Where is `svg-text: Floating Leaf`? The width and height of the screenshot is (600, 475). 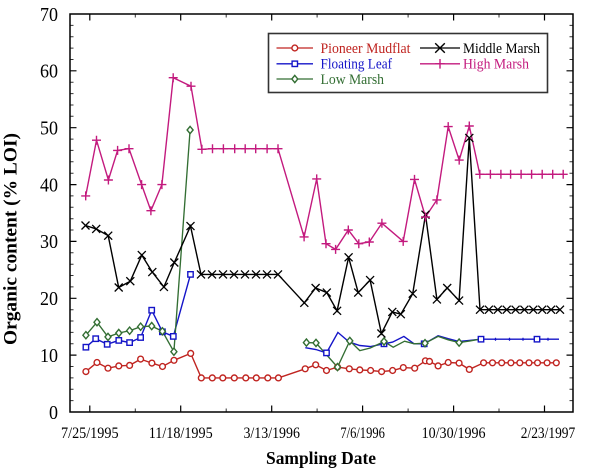 svg-text: Floating Leaf is located at coordinates (357, 65).